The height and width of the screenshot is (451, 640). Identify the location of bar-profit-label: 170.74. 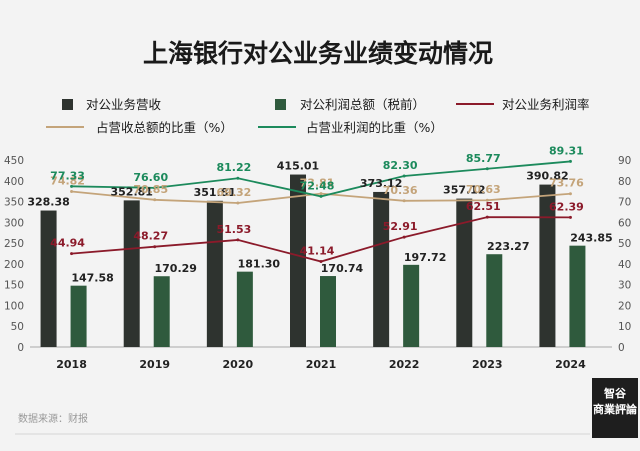
(342, 268).